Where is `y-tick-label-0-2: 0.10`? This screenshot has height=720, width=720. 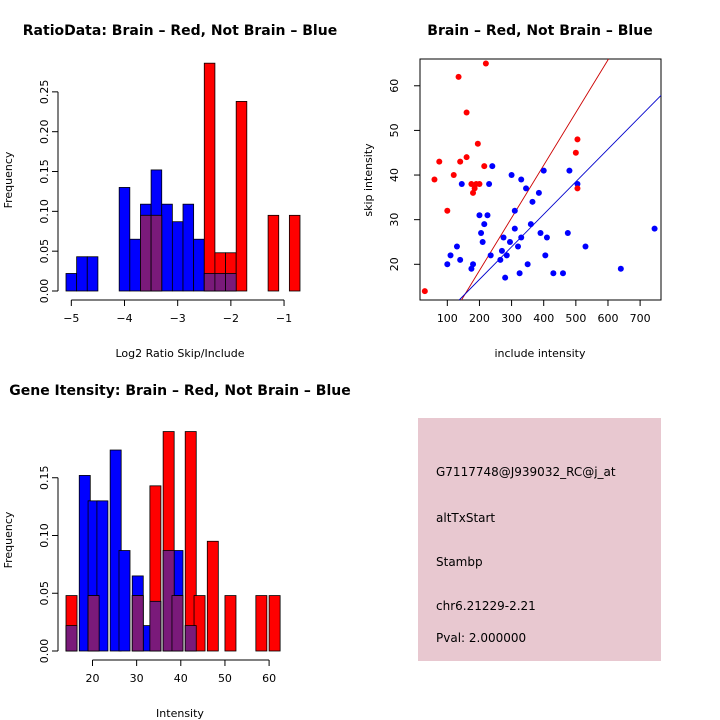 y-tick-label-0-2: 0.10 is located at coordinates (44, 211).